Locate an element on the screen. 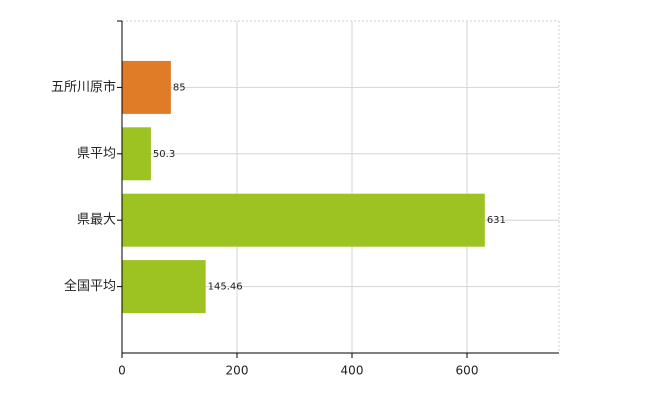 The image size is (650, 404). value-label: 50.3 is located at coordinates (164, 154).